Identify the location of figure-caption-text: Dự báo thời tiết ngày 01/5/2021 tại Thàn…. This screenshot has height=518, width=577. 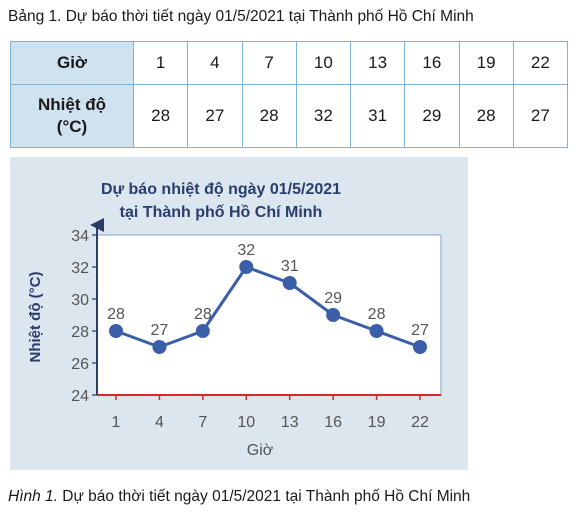
(264, 496).